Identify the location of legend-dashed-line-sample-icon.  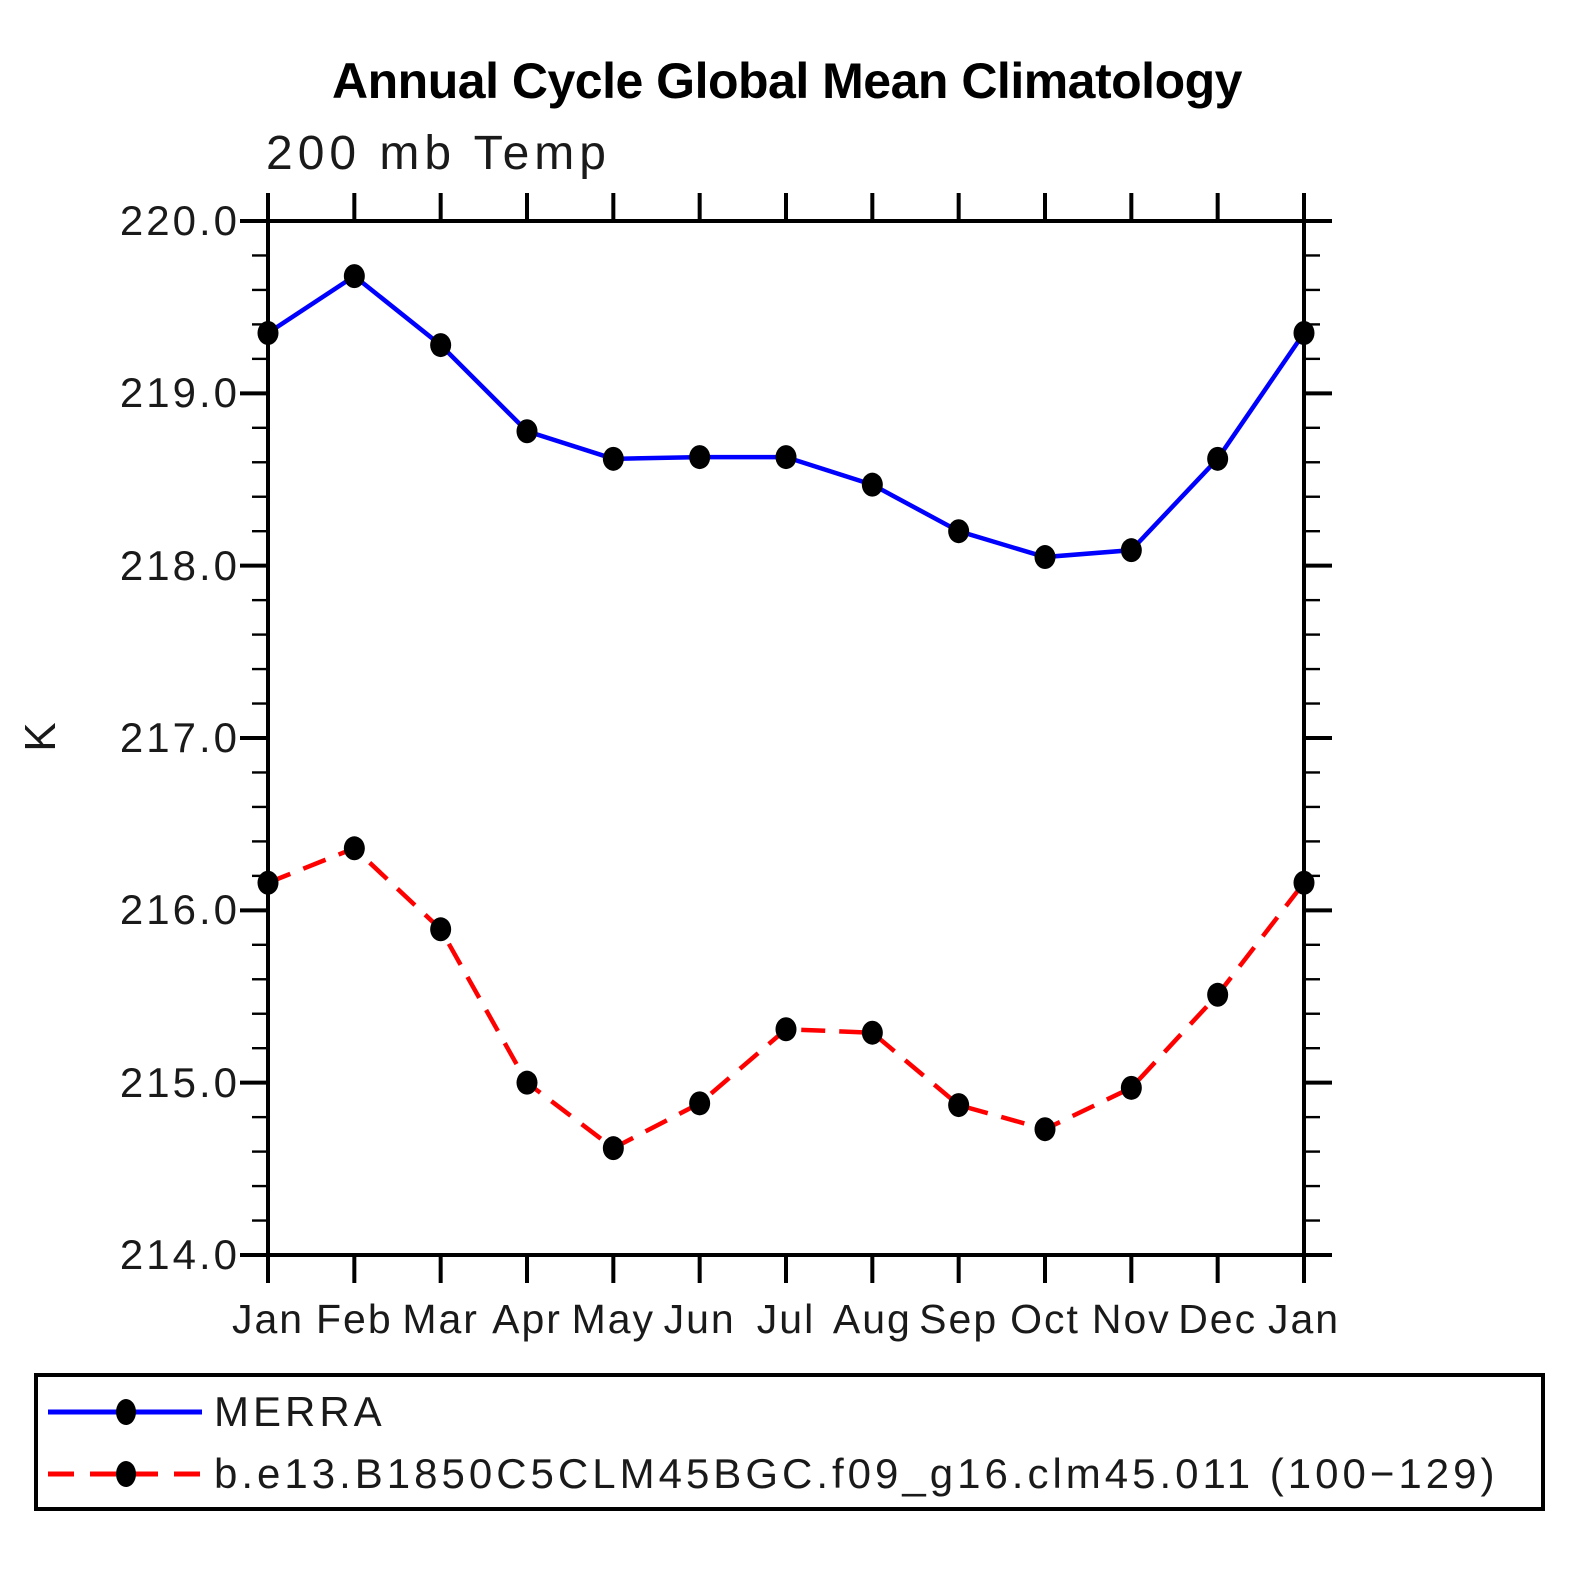
(125, 1474).